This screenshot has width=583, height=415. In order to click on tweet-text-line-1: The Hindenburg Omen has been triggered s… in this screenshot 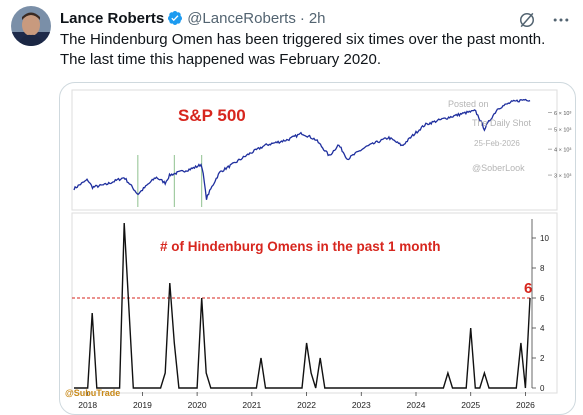, I will do `click(303, 39)`.